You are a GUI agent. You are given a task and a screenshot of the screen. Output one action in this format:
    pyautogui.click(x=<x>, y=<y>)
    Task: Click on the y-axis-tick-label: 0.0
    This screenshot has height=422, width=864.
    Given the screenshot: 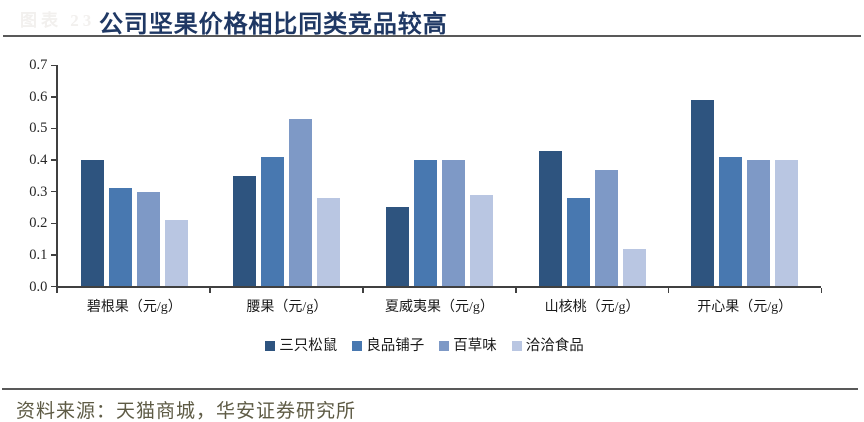 What is the action you would take?
    pyautogui.click(x=38, y=286)
    